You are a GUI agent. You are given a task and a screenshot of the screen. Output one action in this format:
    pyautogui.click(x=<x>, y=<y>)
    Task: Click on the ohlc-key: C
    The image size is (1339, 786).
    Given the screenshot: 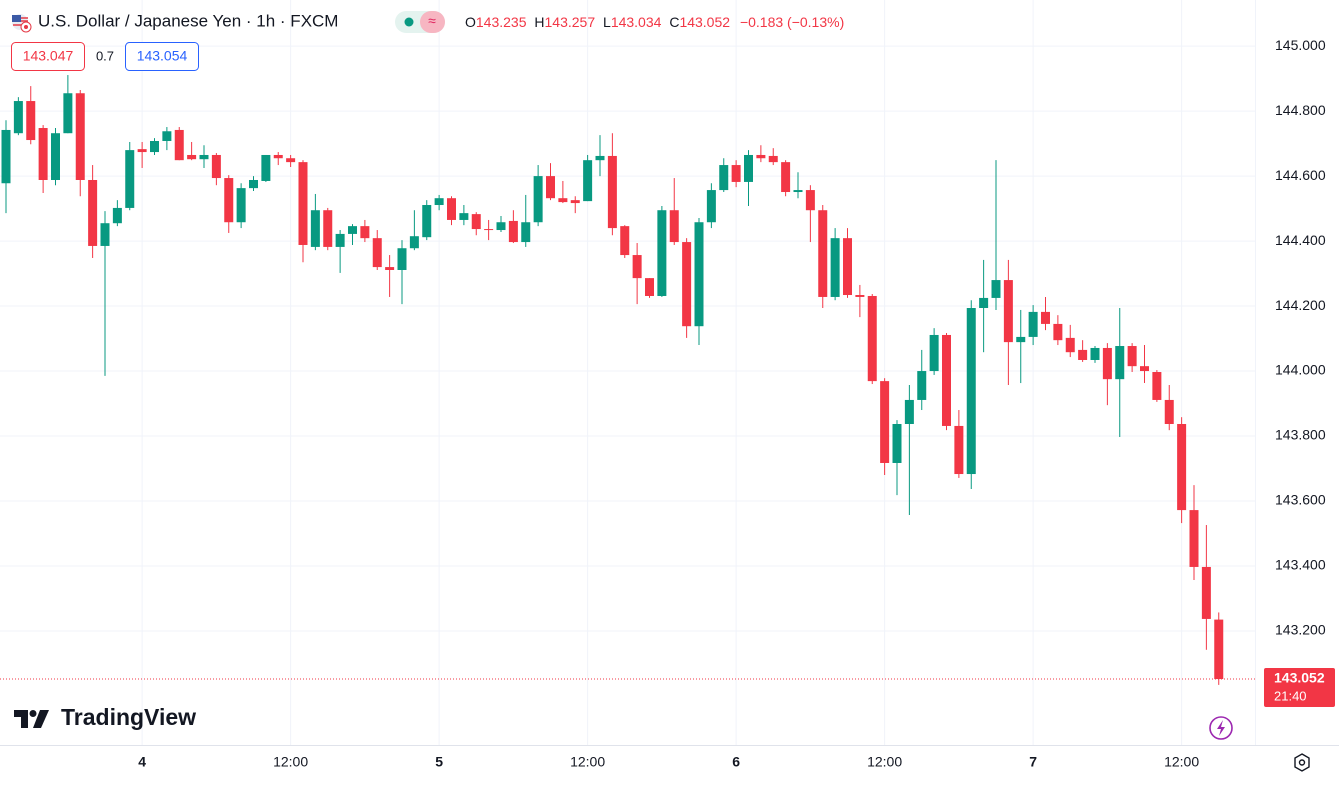 What is the action you would take?
    pyautogui.click(x=674, y=22)
    